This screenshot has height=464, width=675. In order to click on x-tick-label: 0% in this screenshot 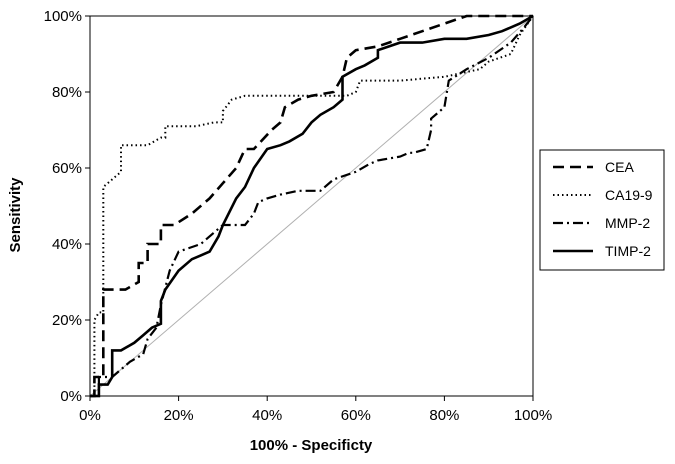, I will do `click(90, 415)`.